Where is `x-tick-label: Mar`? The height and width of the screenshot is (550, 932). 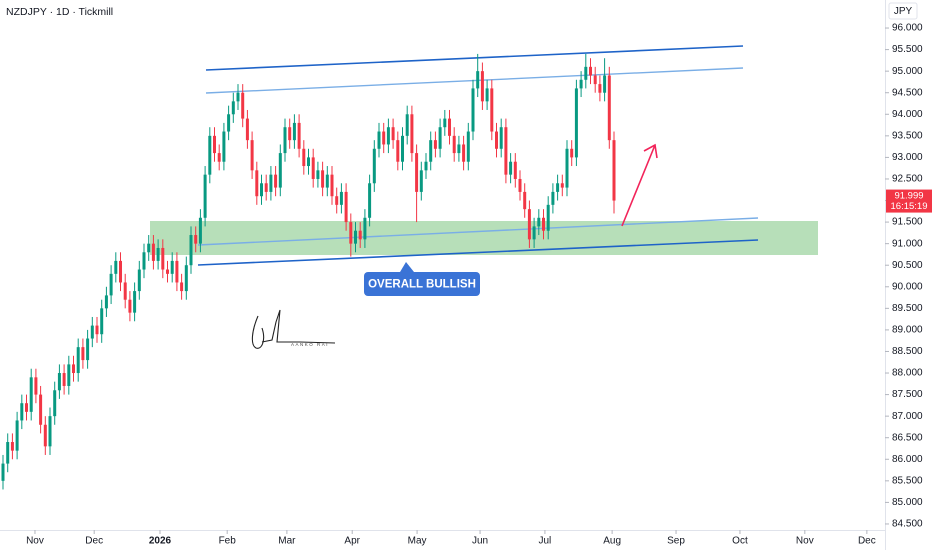
x-tick-label: Mar is located at coordinates (287, 541).